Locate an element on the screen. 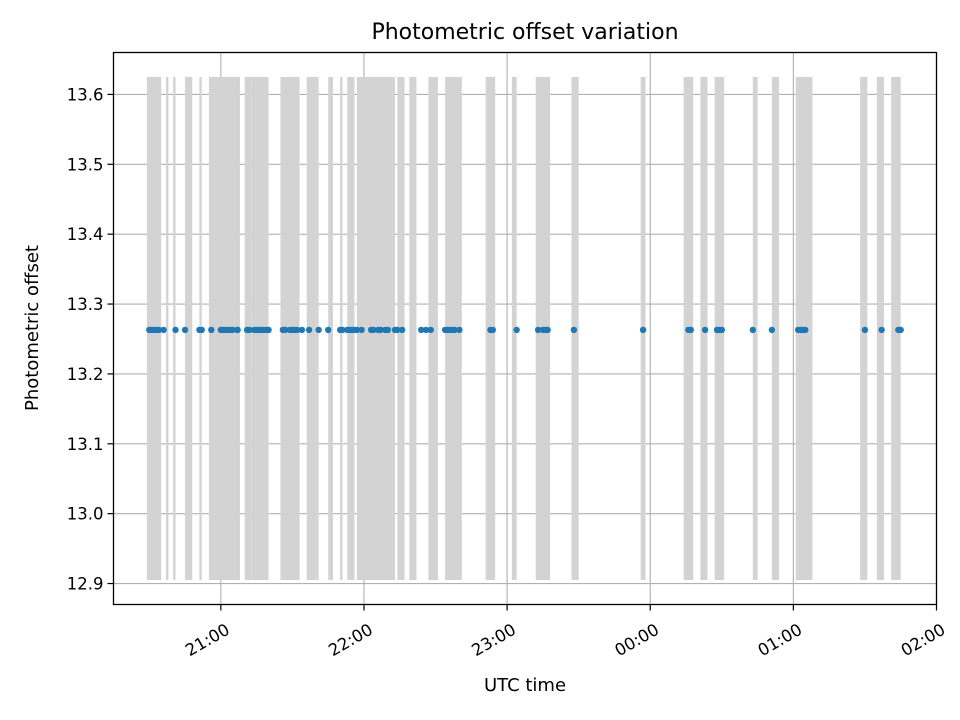  y-tick-label: 13.6 is located at coordinates (85, 94).